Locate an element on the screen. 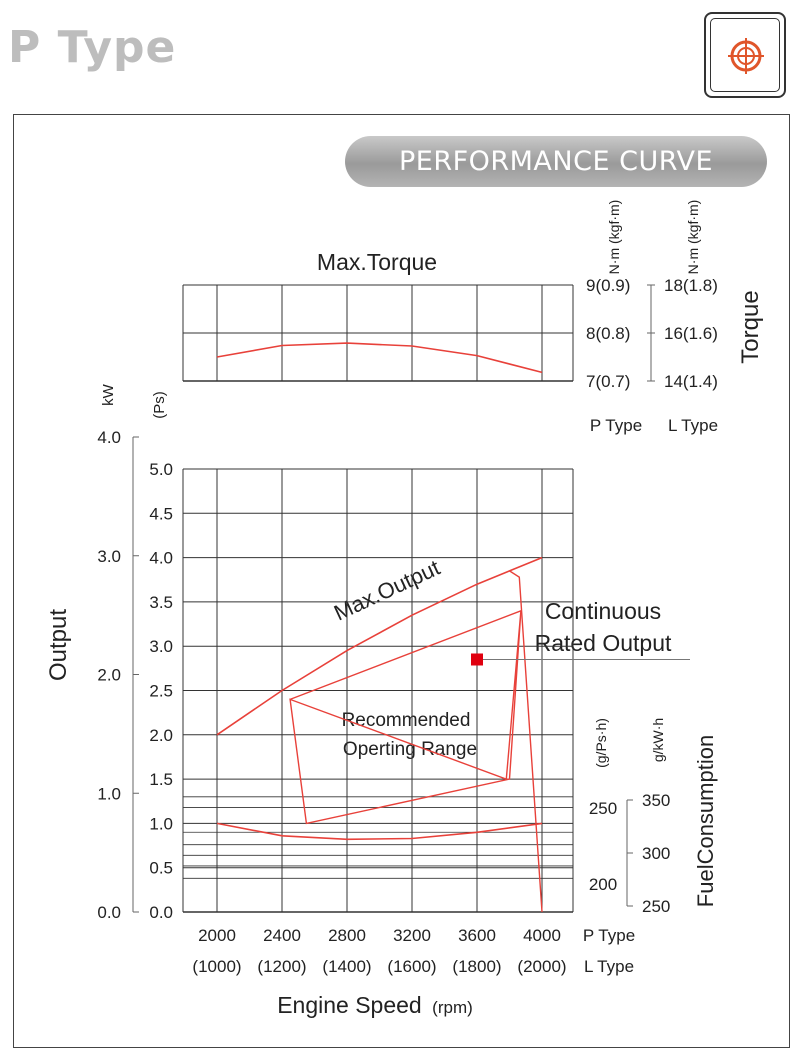  fuel-tick-label-kw: 250 is located at coordinates (656, 906).